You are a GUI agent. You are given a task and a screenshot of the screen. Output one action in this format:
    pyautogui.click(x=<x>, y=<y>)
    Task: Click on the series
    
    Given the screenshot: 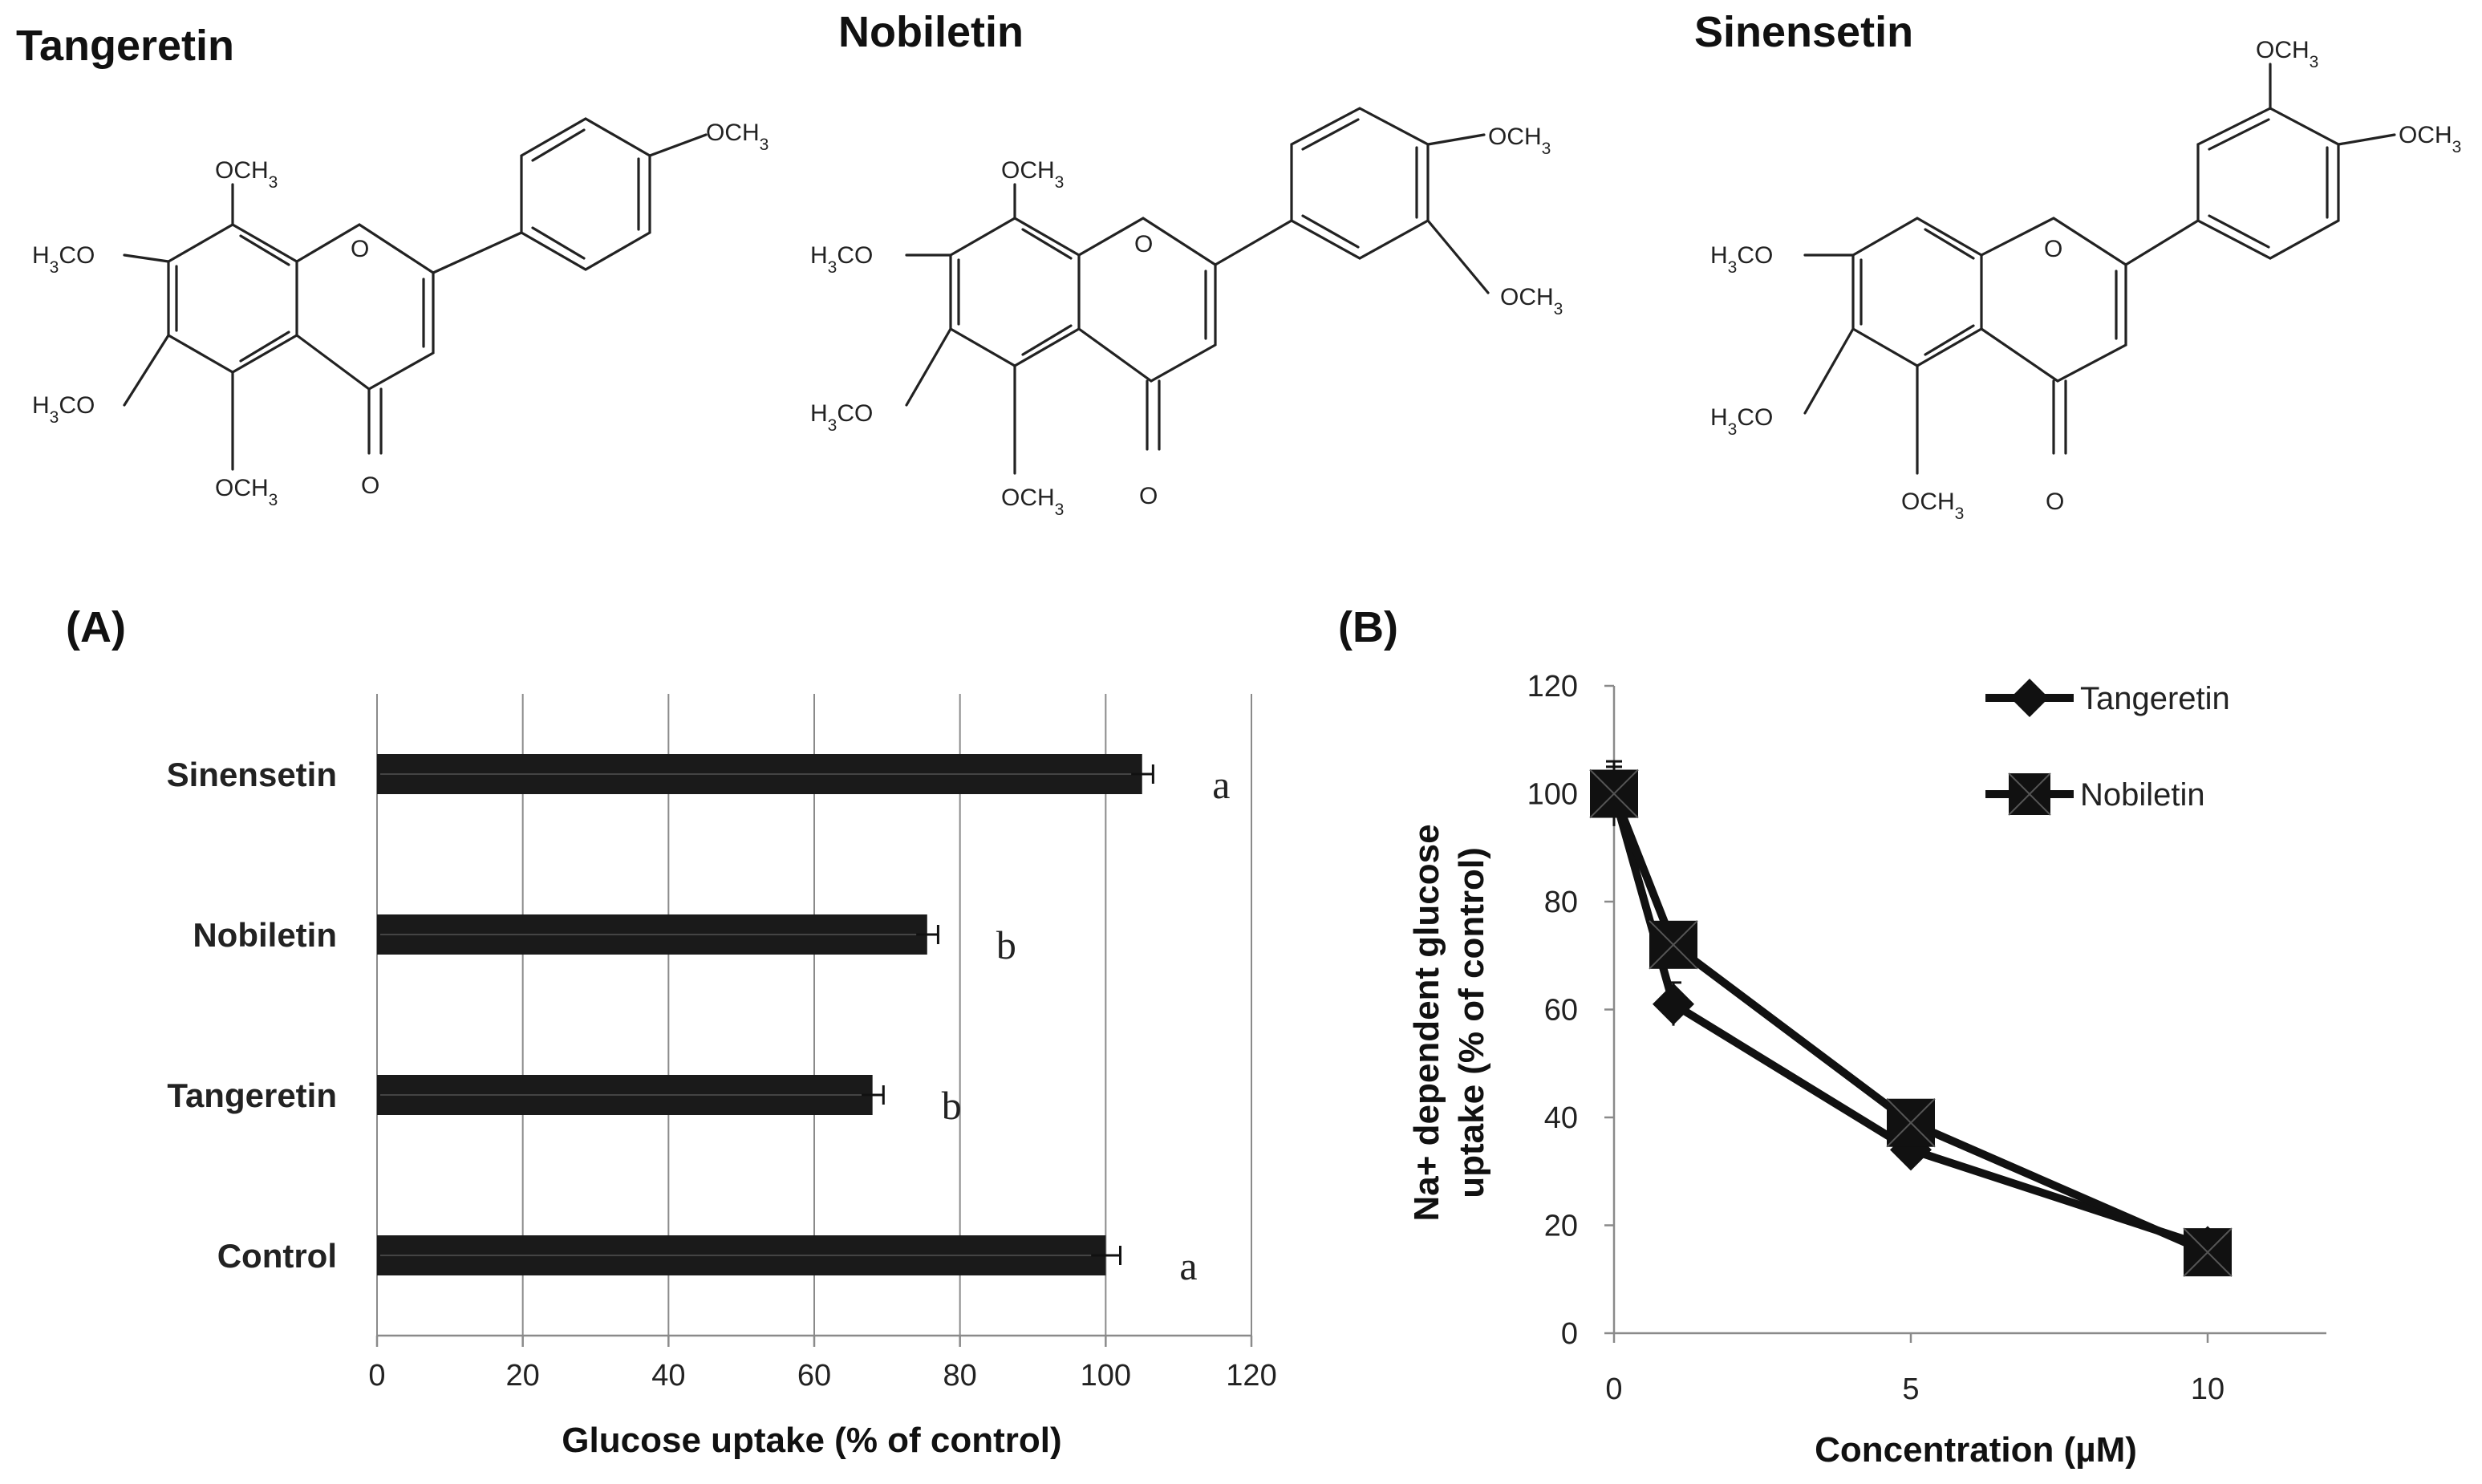 What is the action you would take?
    pyautogui.click(x=1911, y=1019)
    